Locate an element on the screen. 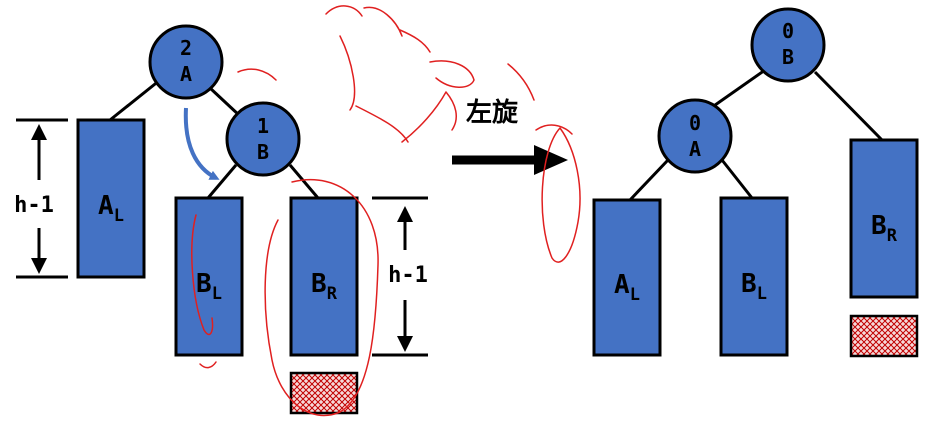  curved-arrow-icon is located at coordinates (201, 143).